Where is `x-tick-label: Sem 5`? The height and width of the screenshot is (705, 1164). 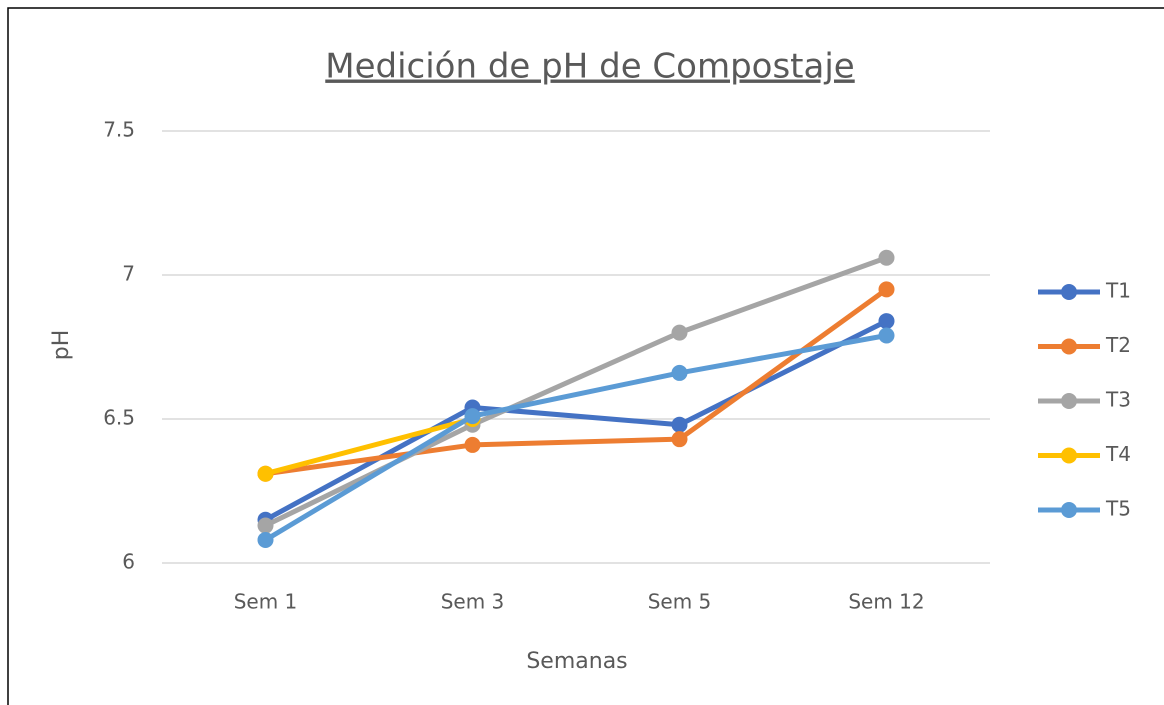
x-tick-label: Sem 5 is located at coordinates (680, 602).